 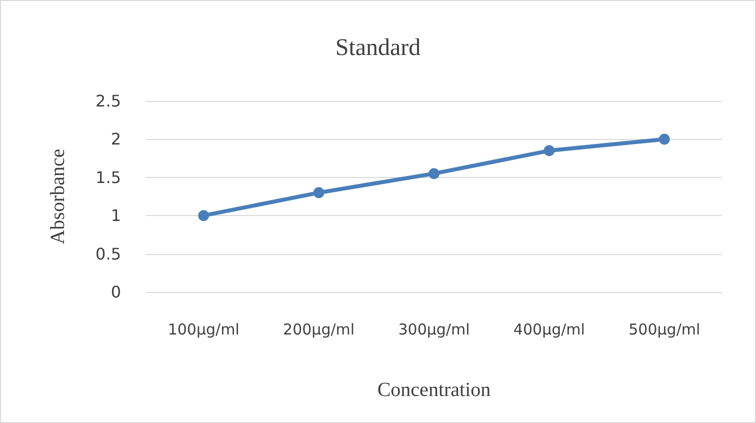 I want to click on x-axis-title: Concentration, so click(x=434, y=390).